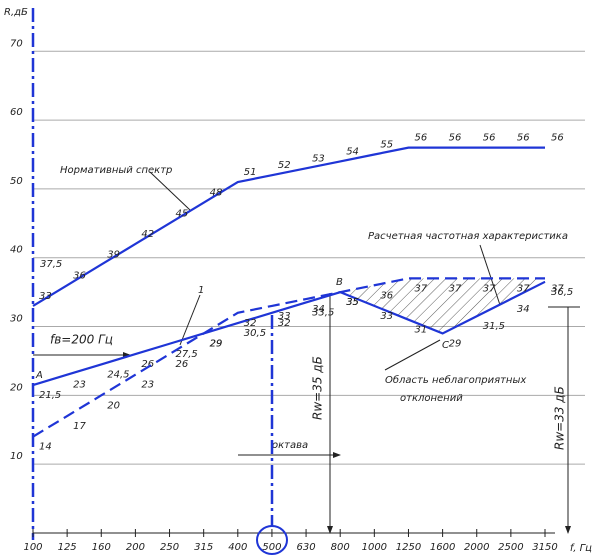  What do you see at coordinates (16, 319) in the screenshot?
I see `y-tick-label: 30` at bounding box center [16, 319].